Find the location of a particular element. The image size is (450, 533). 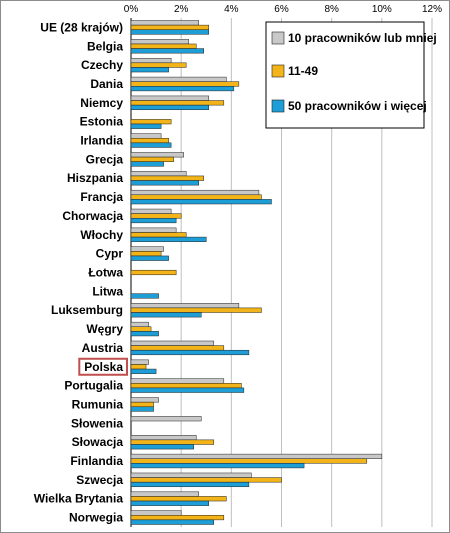

category-label-irlandia: Irlandia is located at coordinates (101, 141).